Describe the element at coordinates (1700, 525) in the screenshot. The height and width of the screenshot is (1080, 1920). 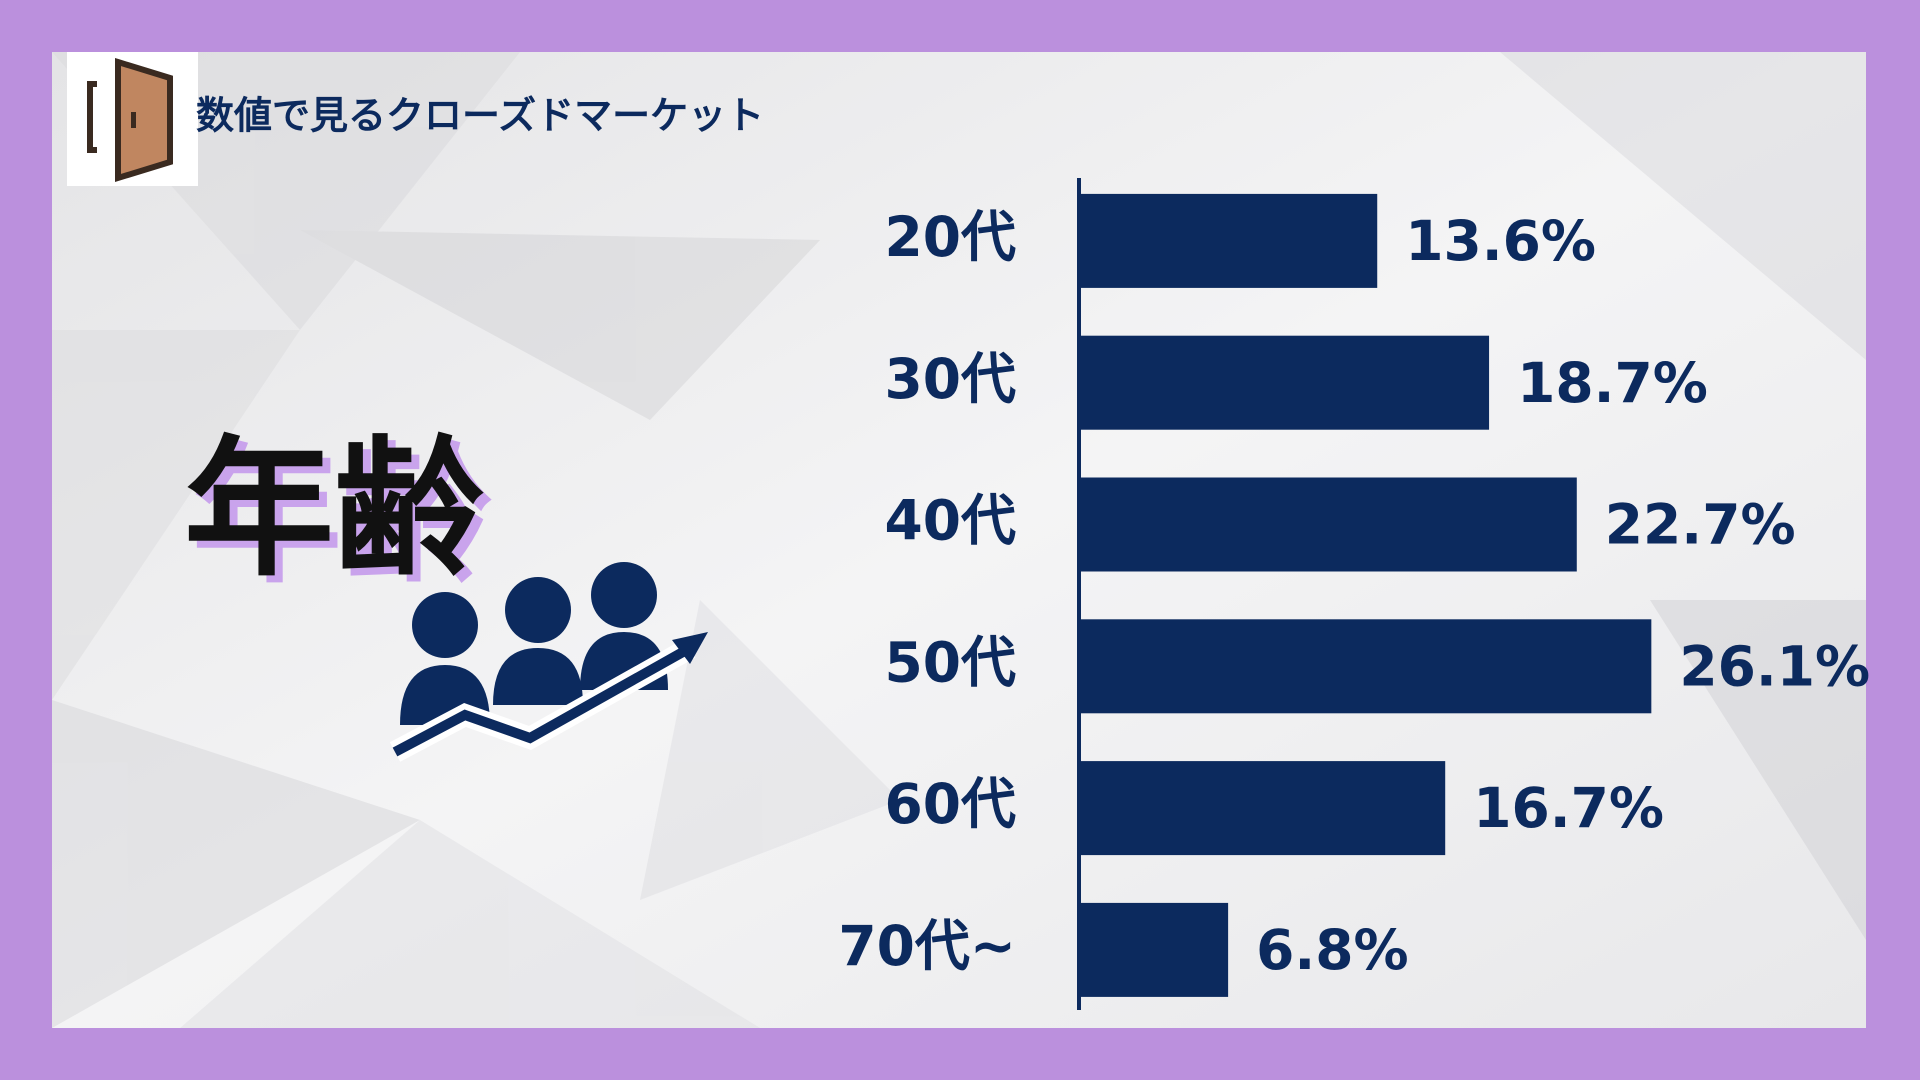
I see `value-label: 22.7%` at that location.